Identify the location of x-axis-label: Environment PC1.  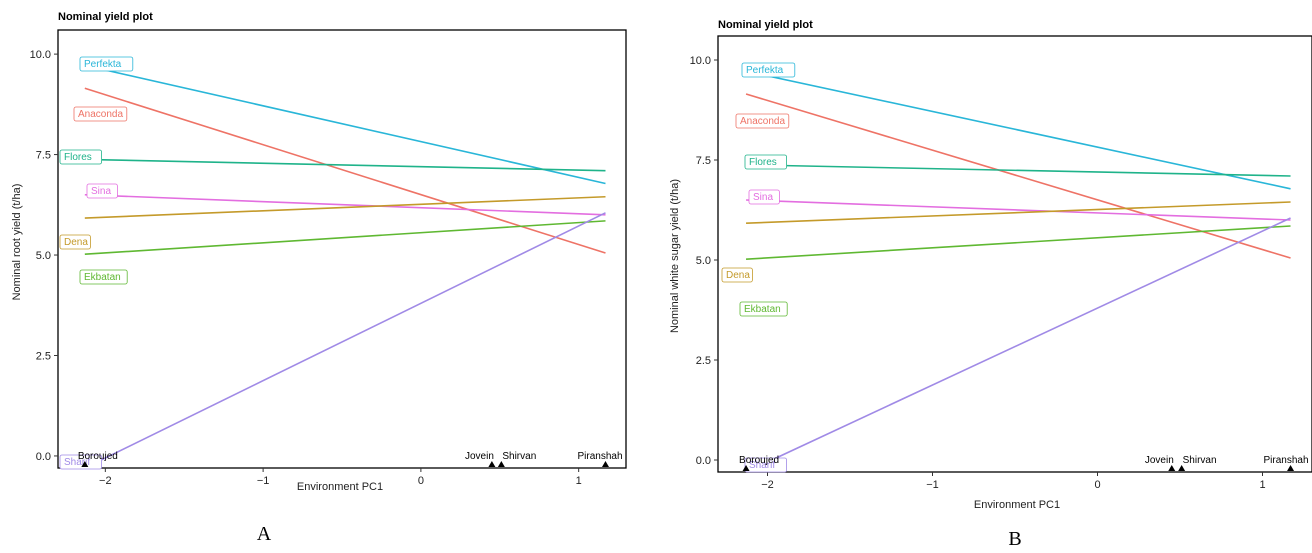
(1017, 505).